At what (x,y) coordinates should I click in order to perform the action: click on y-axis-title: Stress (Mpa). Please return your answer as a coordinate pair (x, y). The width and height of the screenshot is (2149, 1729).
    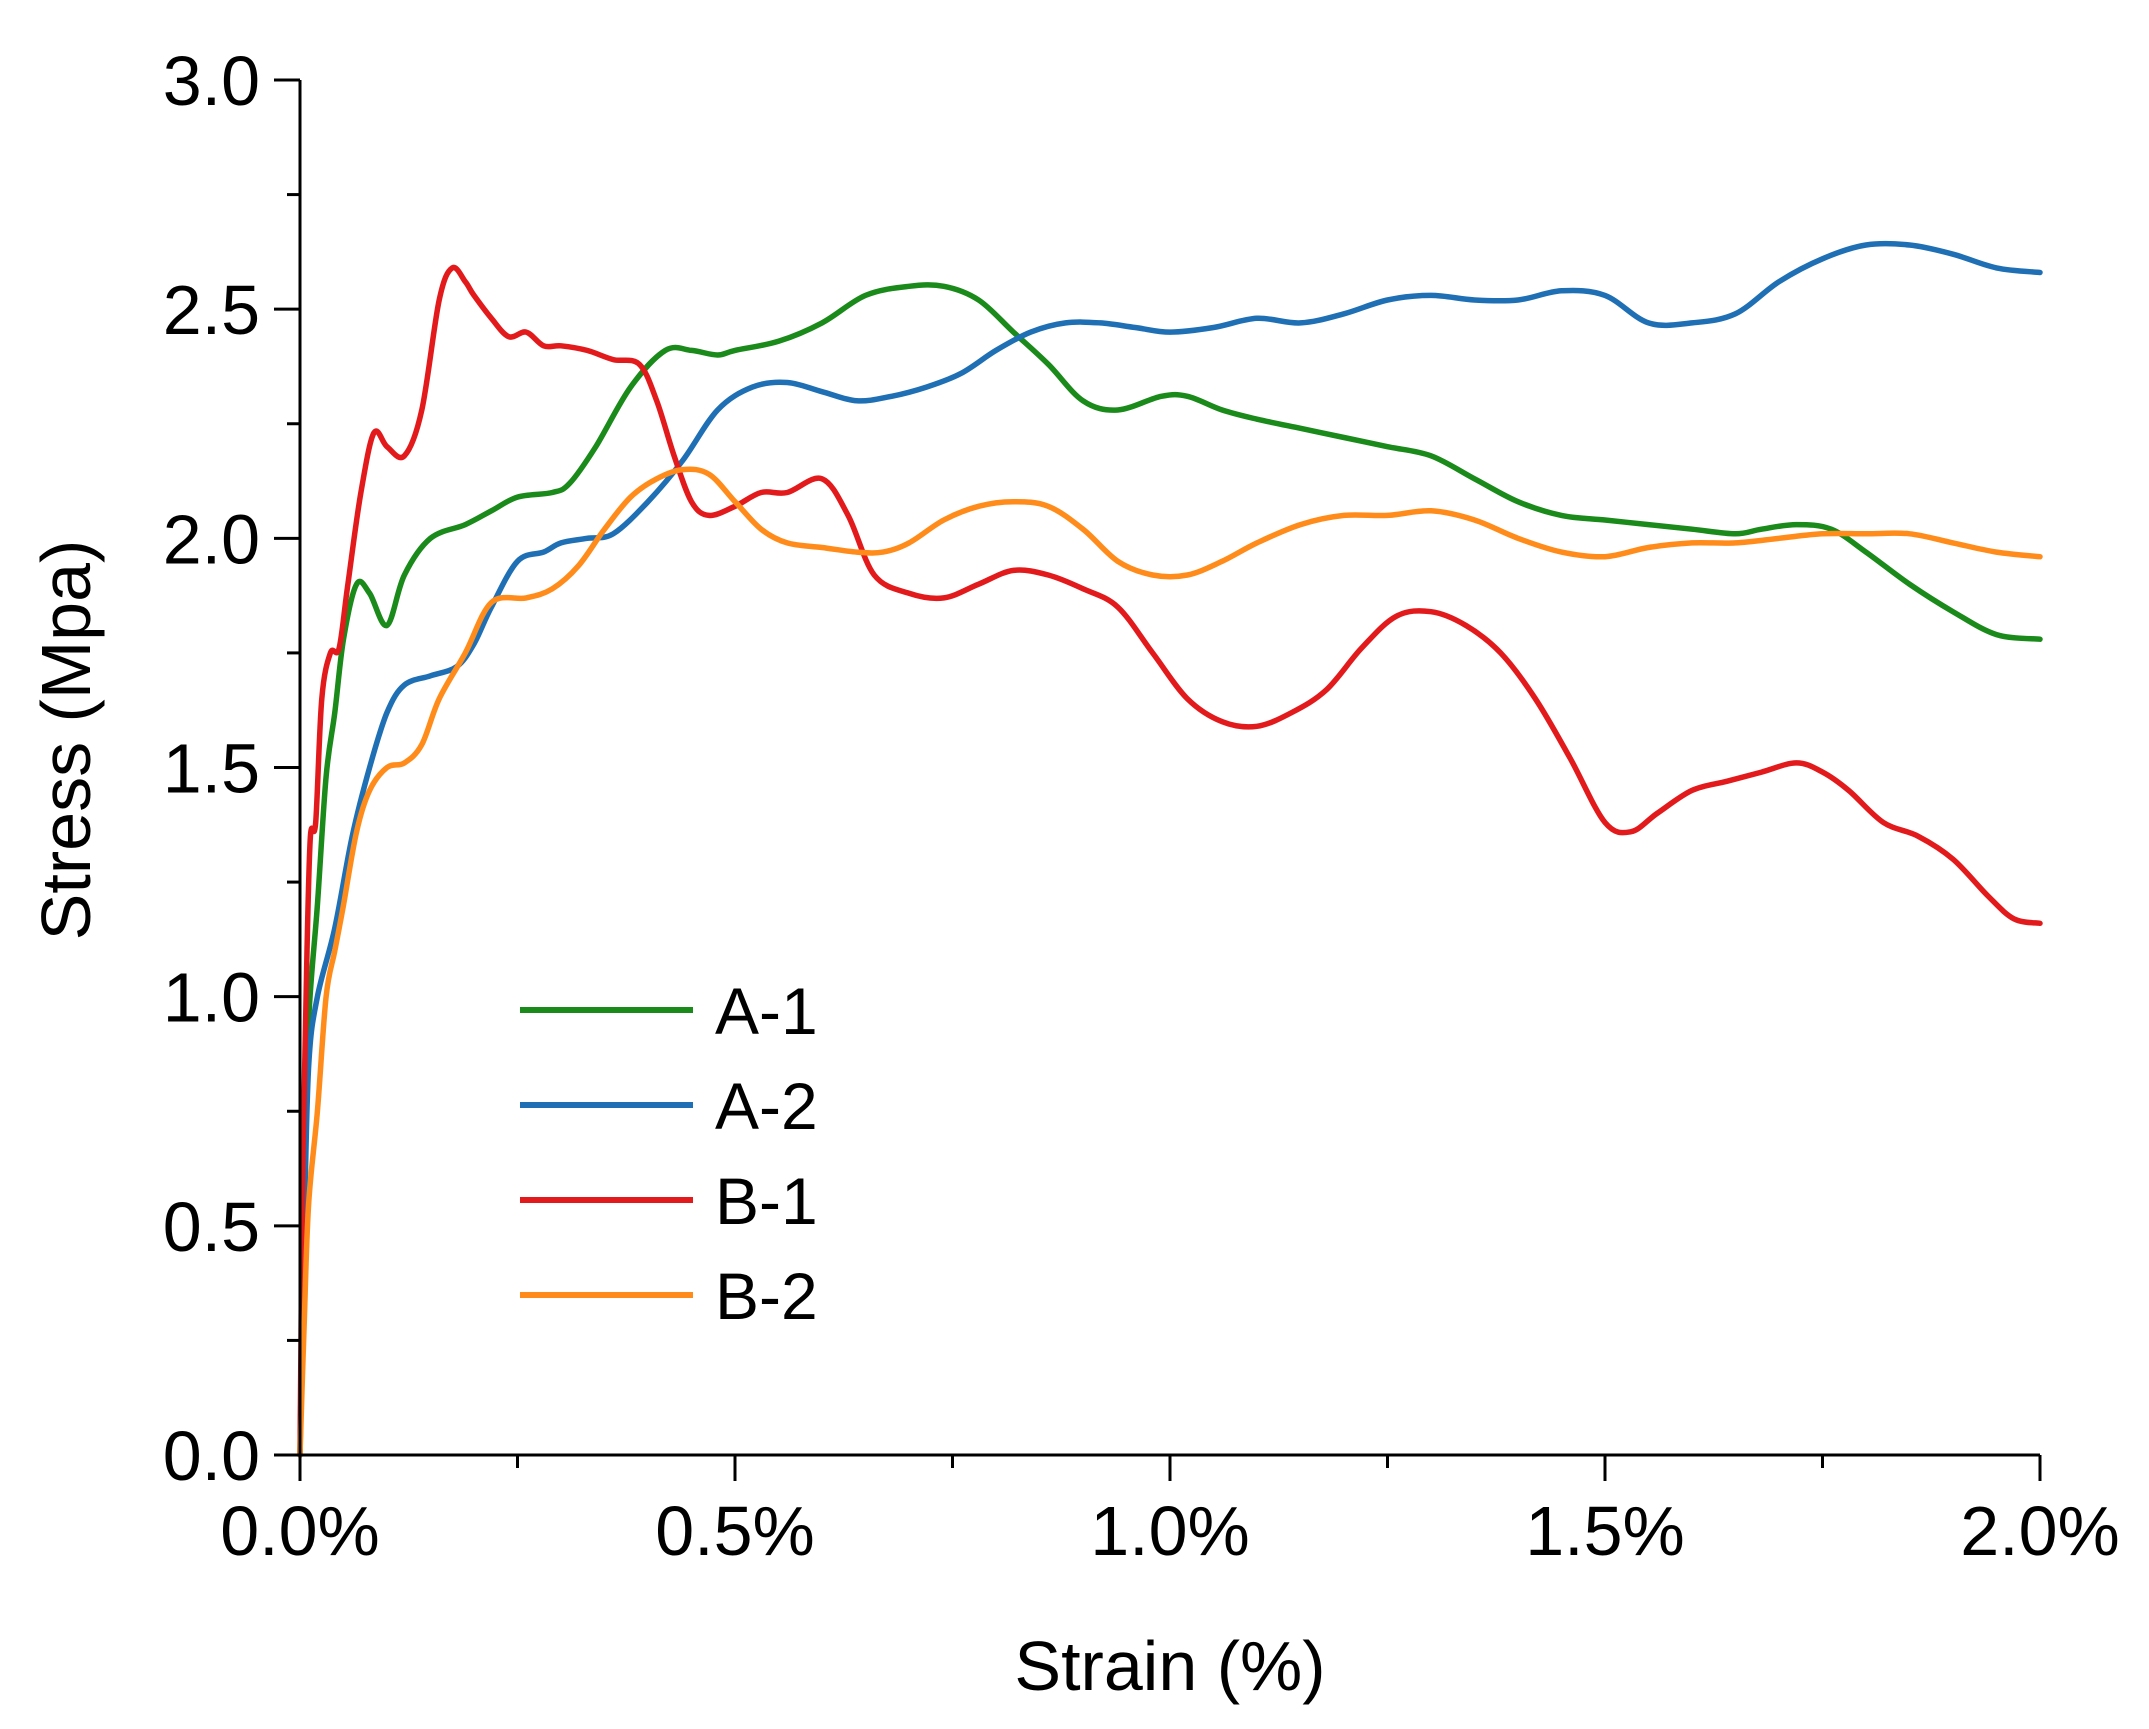
    Looking at the image, I should click on (66, 740).